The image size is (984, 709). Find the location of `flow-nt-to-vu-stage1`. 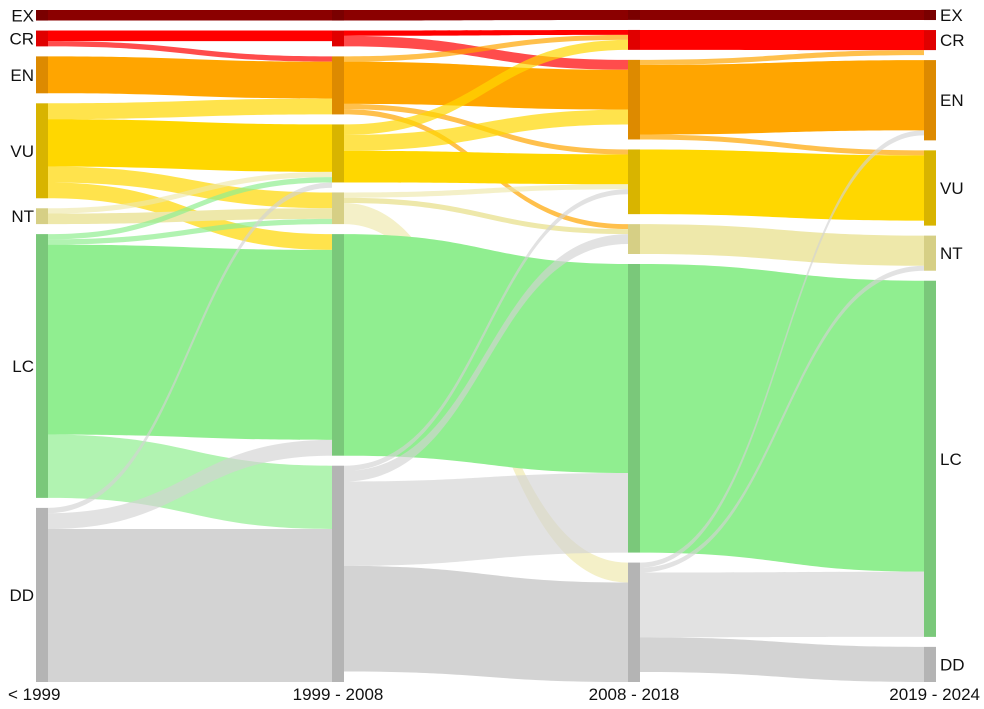

flow-nt-to-vu-stage1 is located at coordinates (190, 192).